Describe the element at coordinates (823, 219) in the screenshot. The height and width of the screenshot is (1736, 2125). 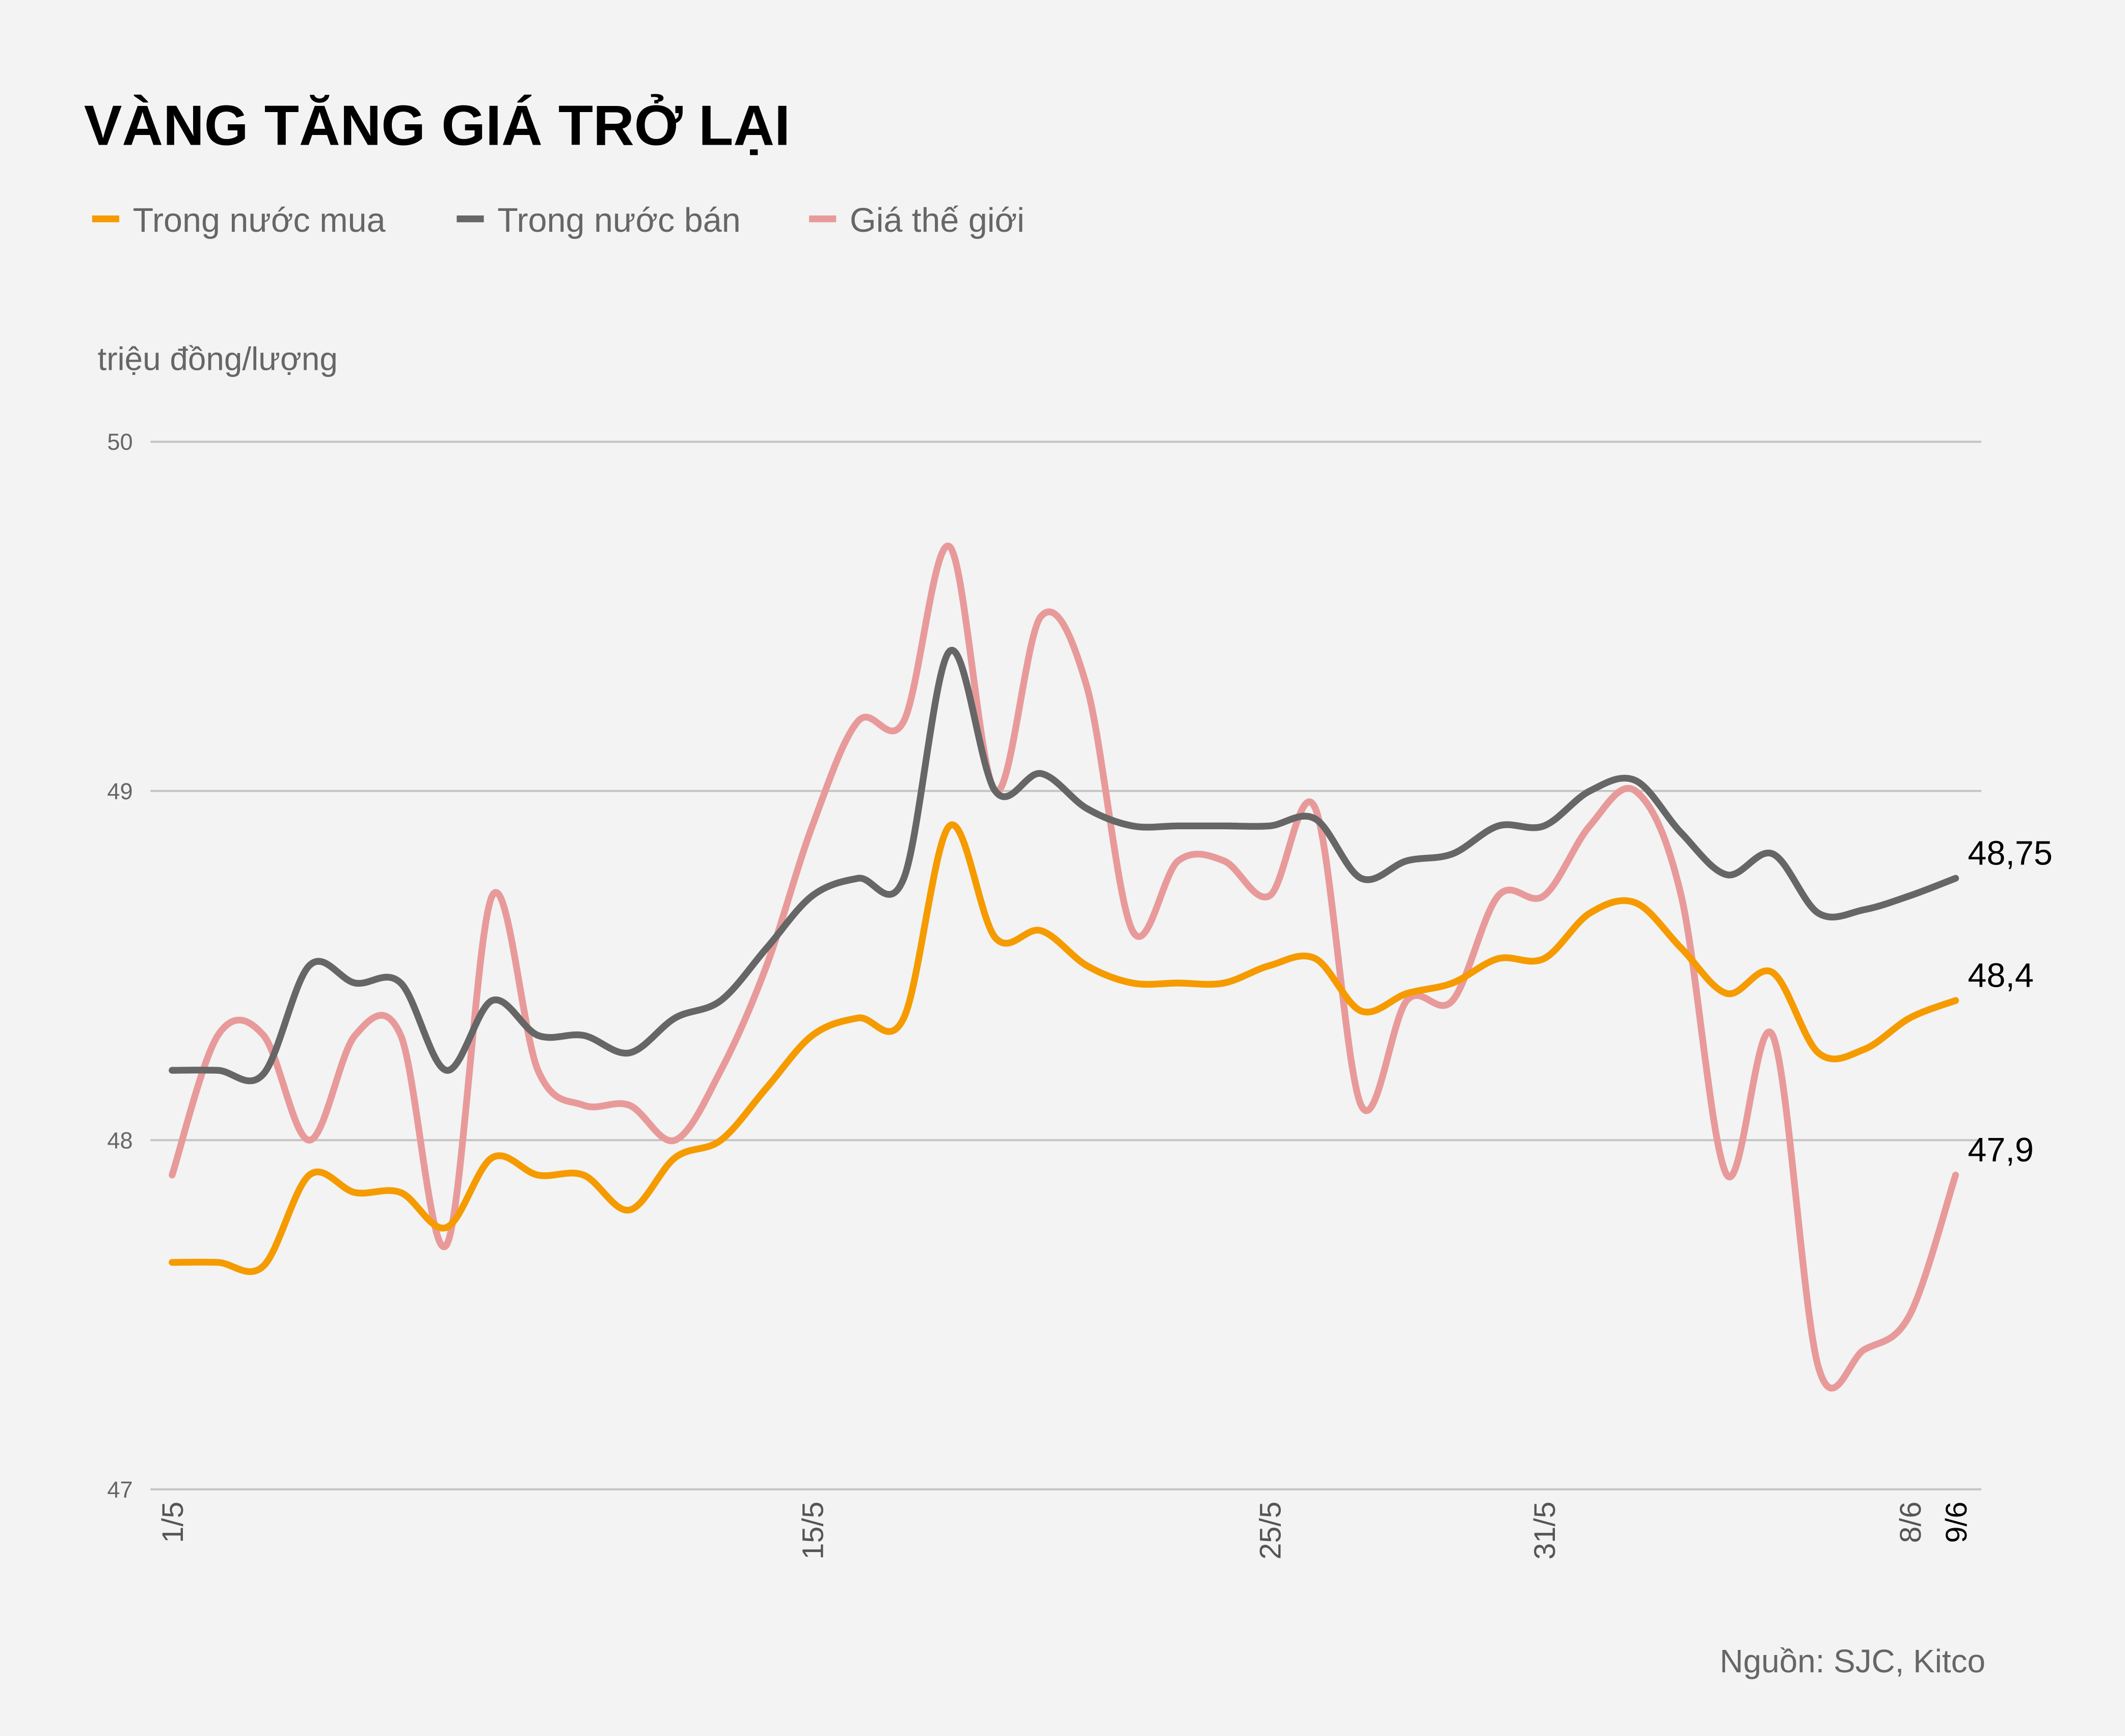
I see `legend-swatch-world` at that location.